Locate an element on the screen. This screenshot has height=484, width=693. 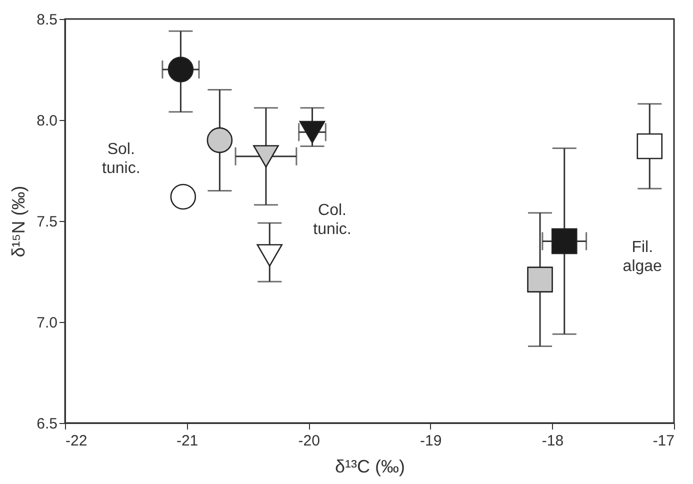
x-tick-label: -19 is located at coordinates (431, 441).